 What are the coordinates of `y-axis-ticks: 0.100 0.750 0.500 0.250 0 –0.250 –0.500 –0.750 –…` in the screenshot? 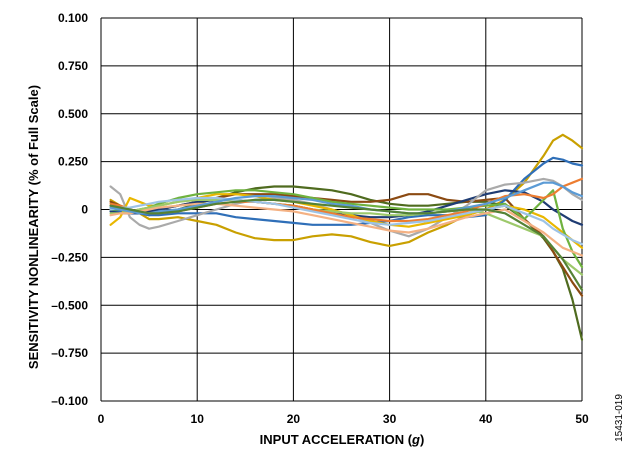 It's located at (69, 209).